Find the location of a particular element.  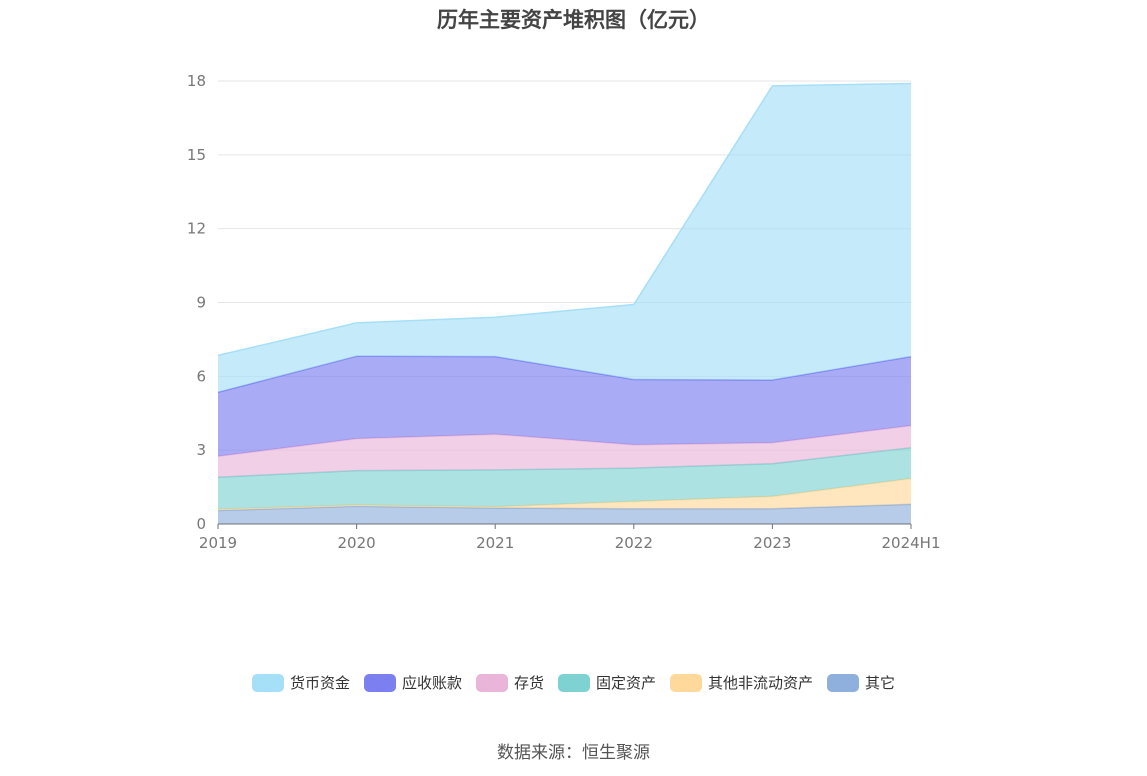

data-source-note: 数据来源：恒生聚源 is located at coordinates (573, 753).